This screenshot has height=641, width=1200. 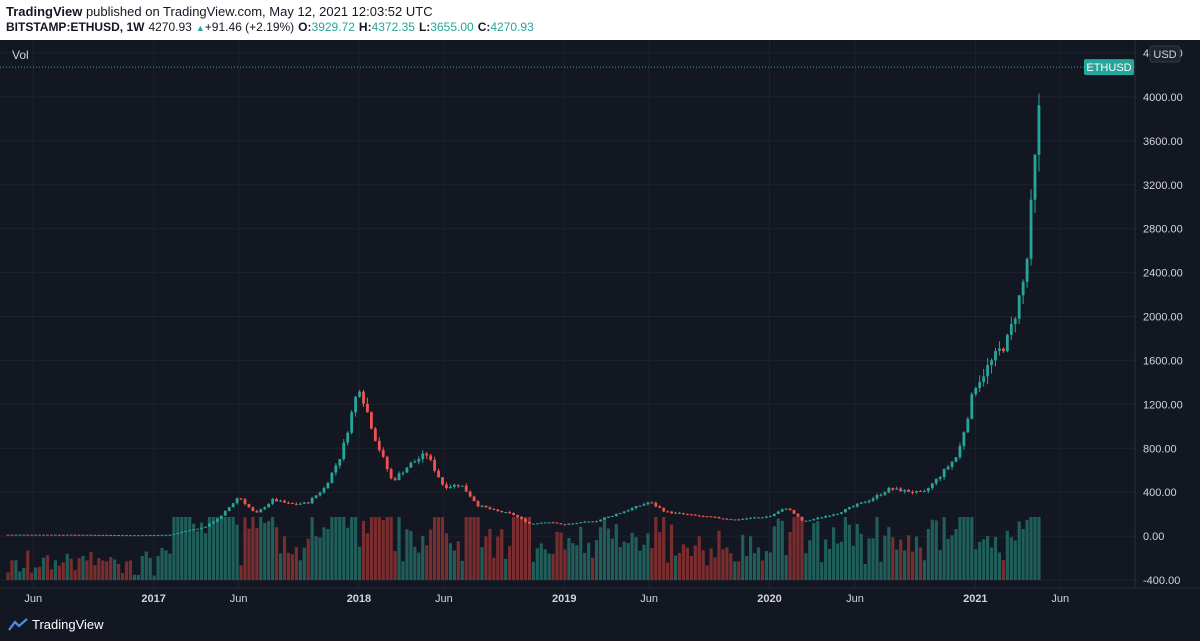 What do you see at coordinates (68, 624) in the screenshot?
I see `footer-brand: TradingView` at bounding box center [68, 624].